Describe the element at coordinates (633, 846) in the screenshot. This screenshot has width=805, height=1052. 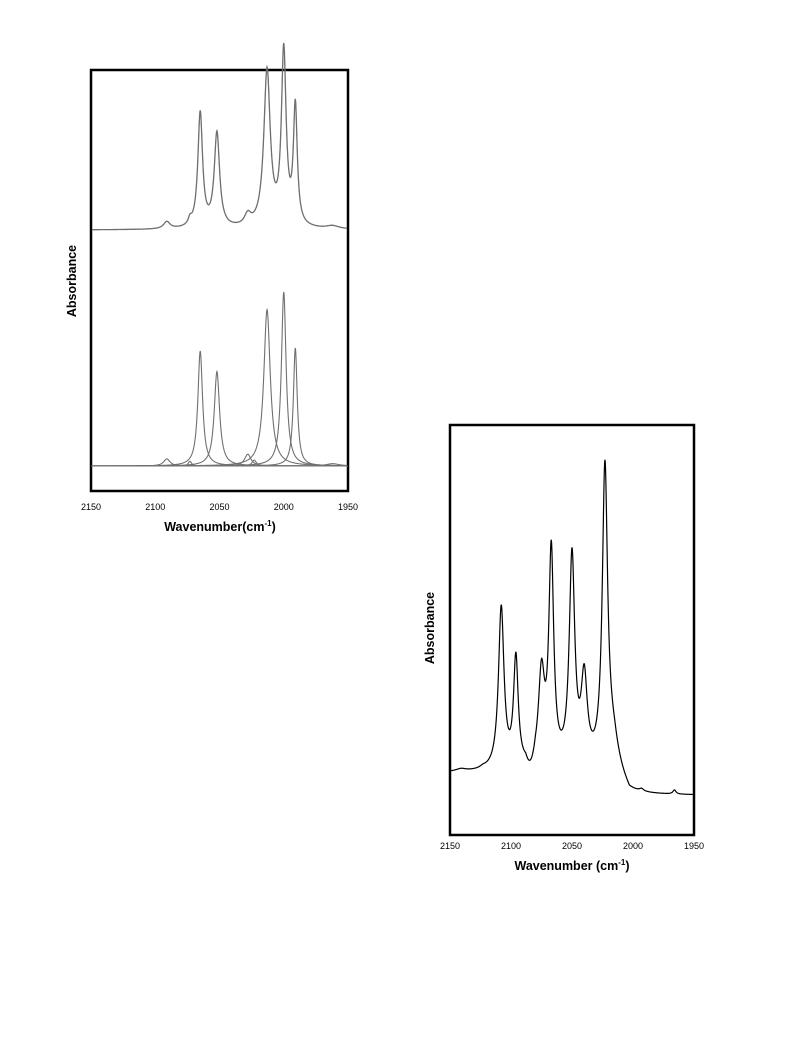
I see `chart-2-x-tick-label: 2000` at that location.